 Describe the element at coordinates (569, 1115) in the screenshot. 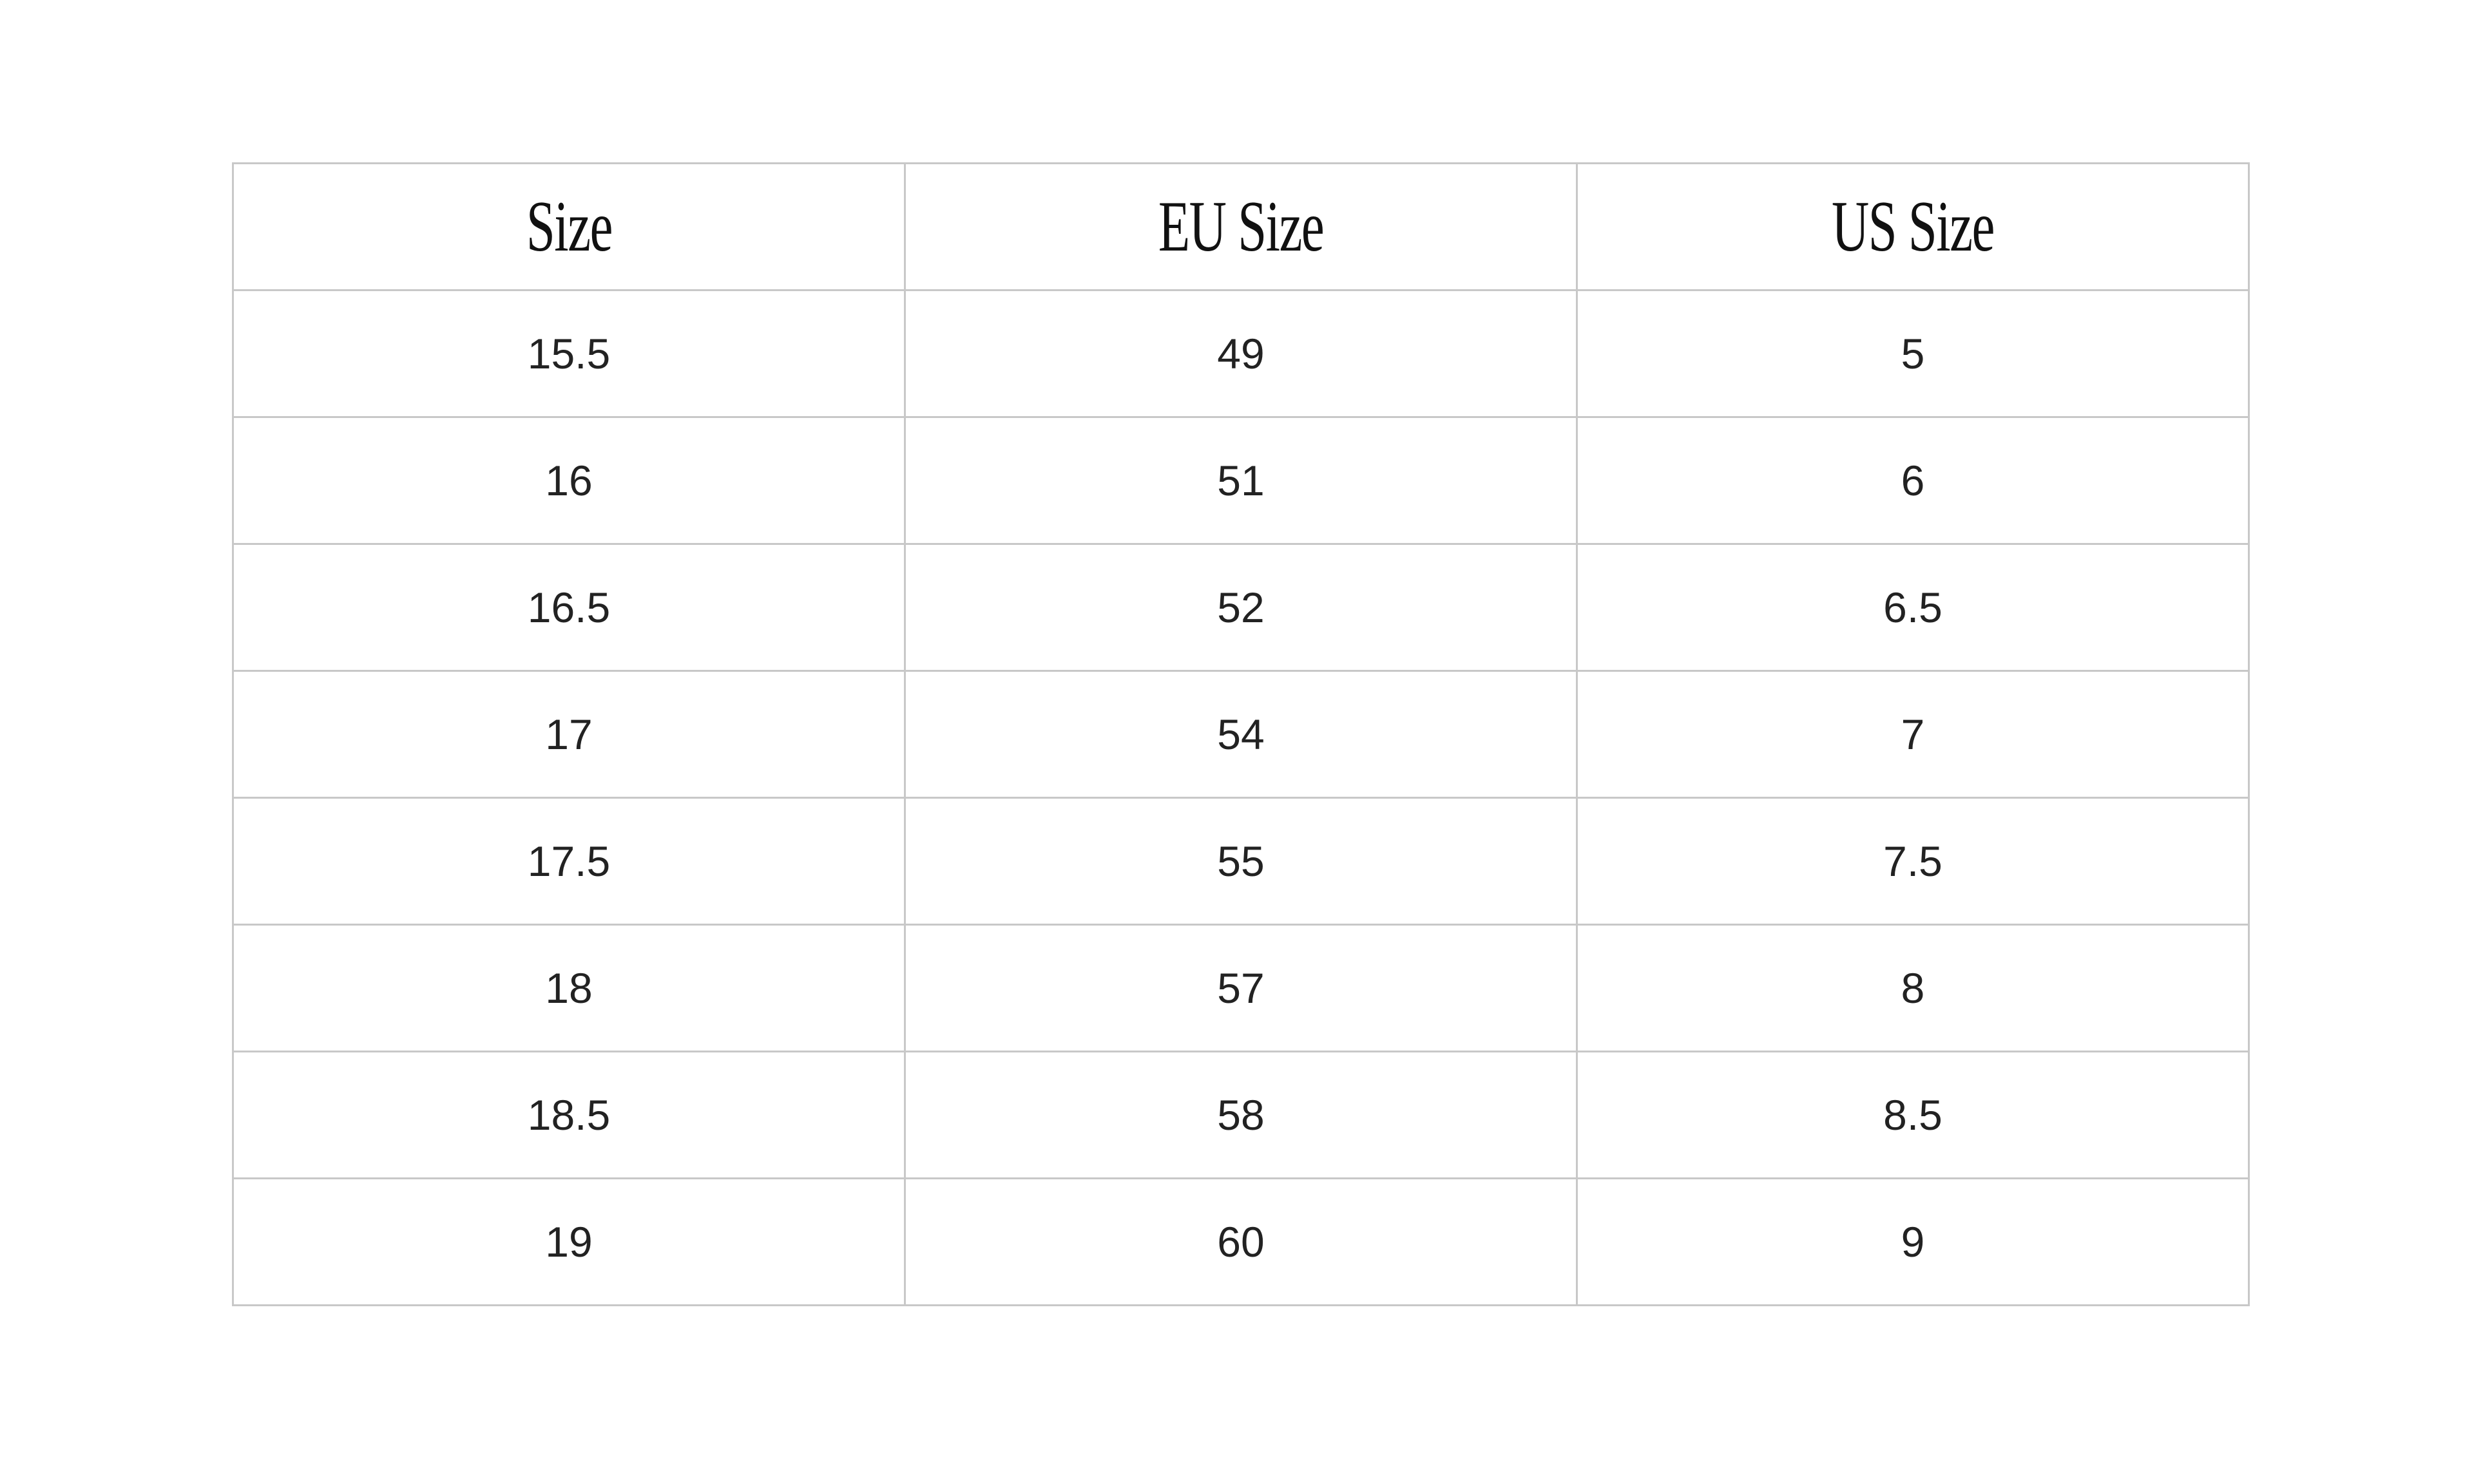

I see `size-cell: 18.5` at that location.